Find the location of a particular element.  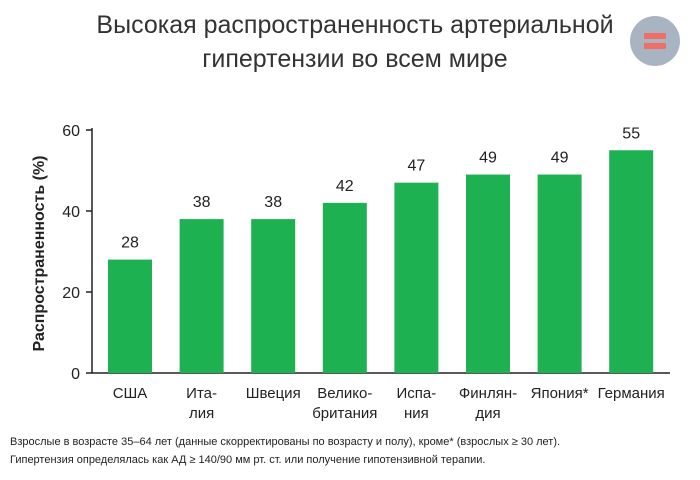

x-tick-label-8-line-1: Германия is located at coordinates (631, 393).